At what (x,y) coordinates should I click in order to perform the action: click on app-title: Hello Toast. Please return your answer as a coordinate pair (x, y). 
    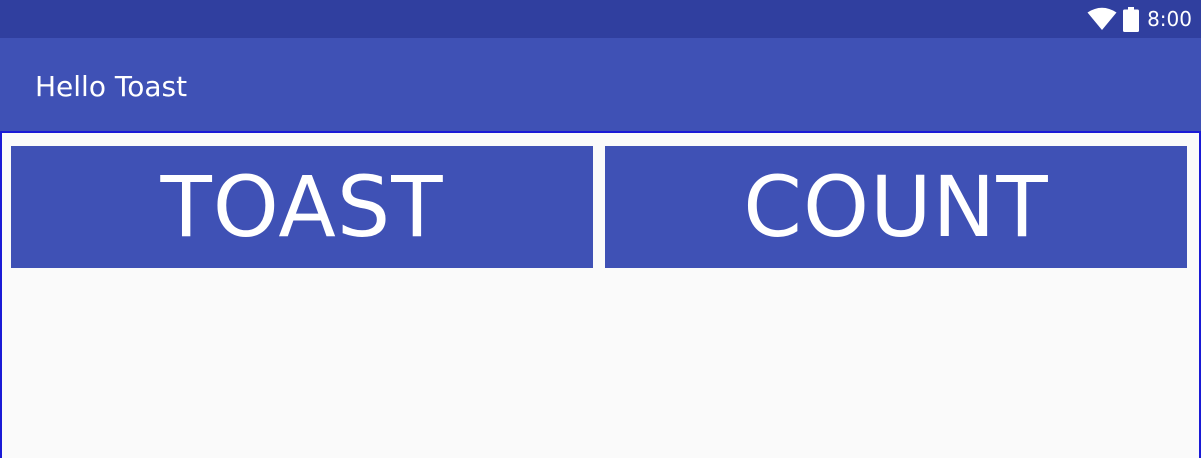
    Looking at the image, I should click on (111, 86).